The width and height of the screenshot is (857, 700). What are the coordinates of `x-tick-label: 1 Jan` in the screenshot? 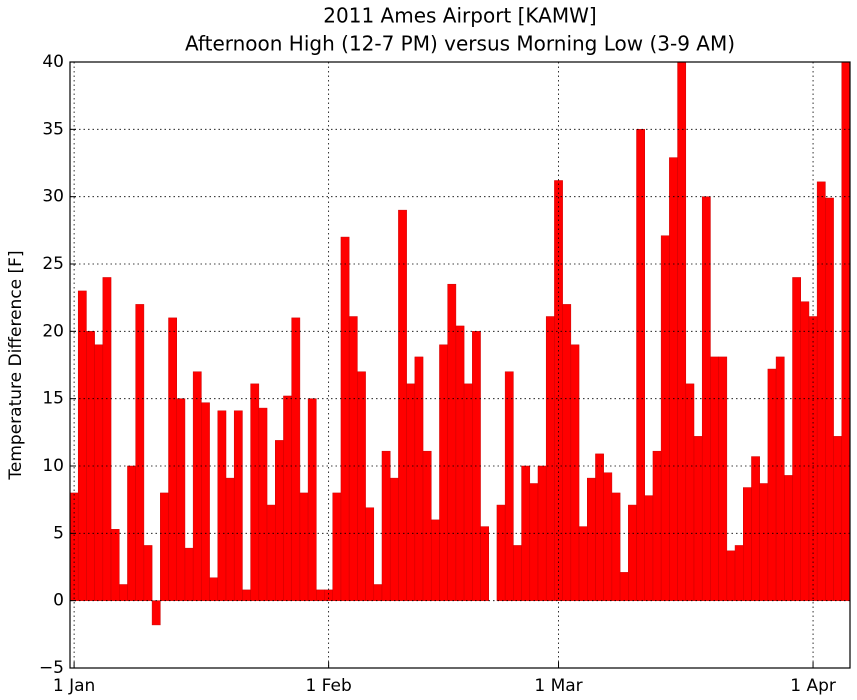 It's located at (74, 686).